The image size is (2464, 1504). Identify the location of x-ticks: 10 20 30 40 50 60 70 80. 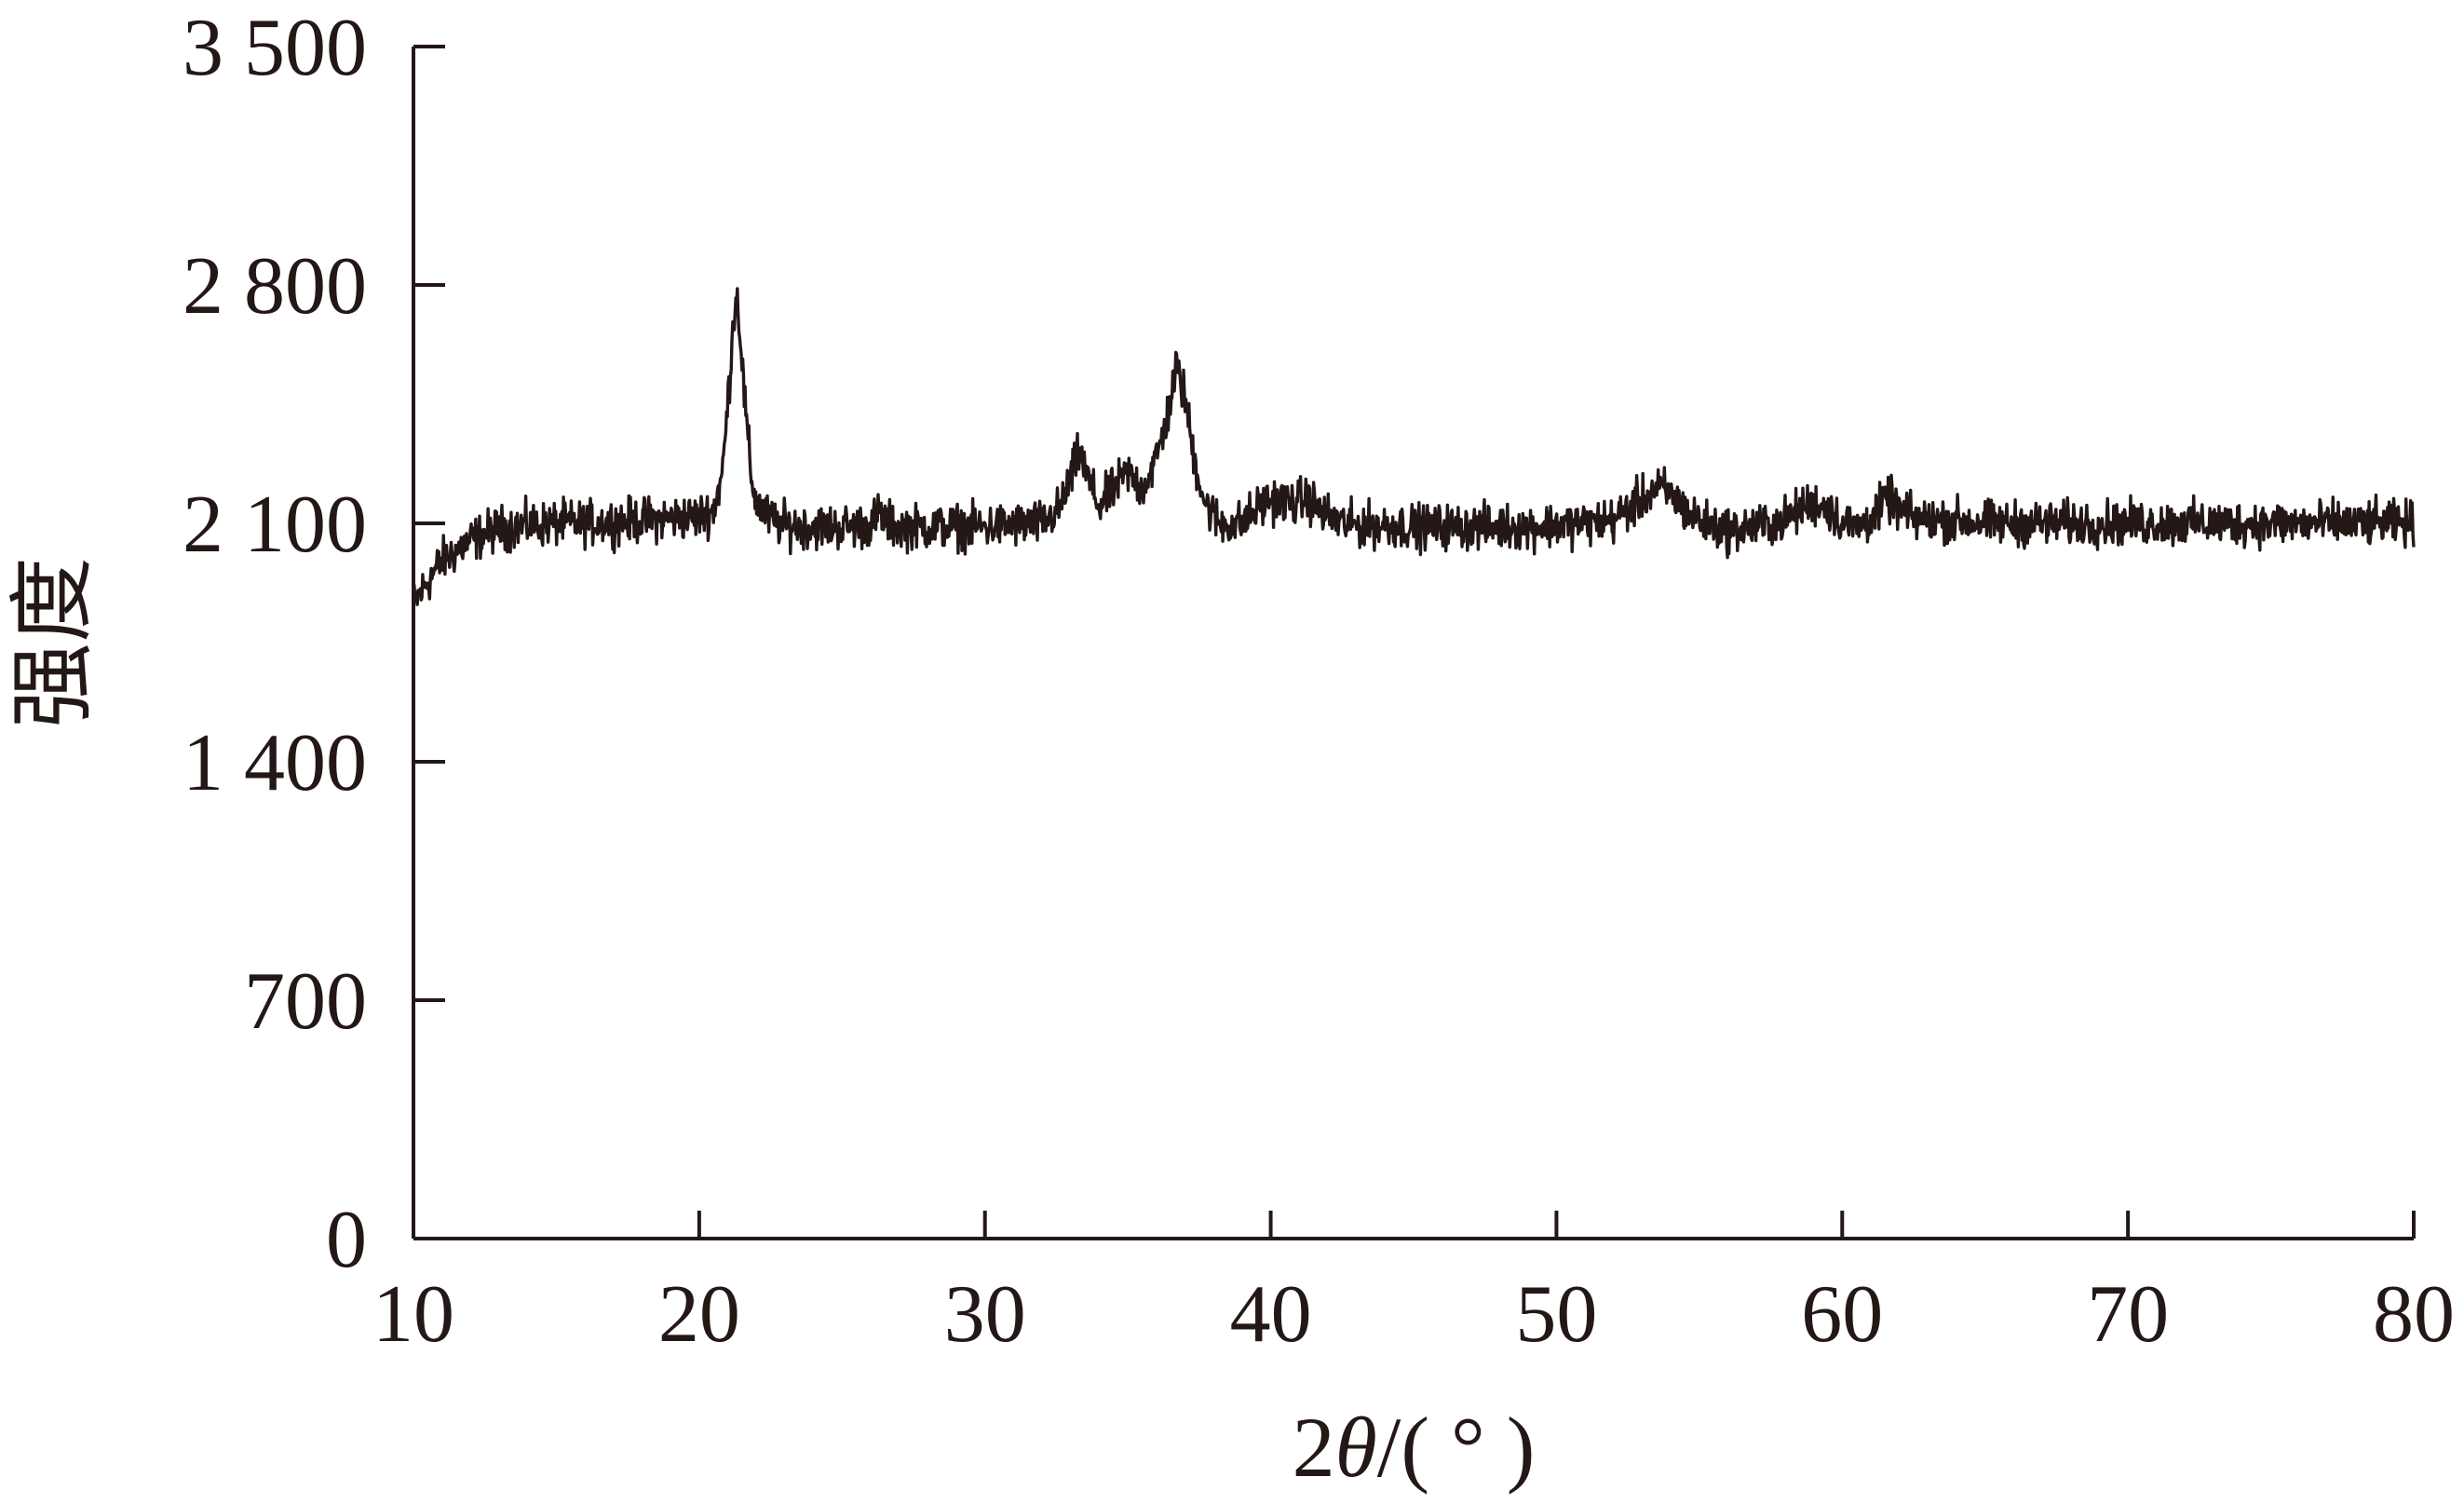
(1414, 1285).